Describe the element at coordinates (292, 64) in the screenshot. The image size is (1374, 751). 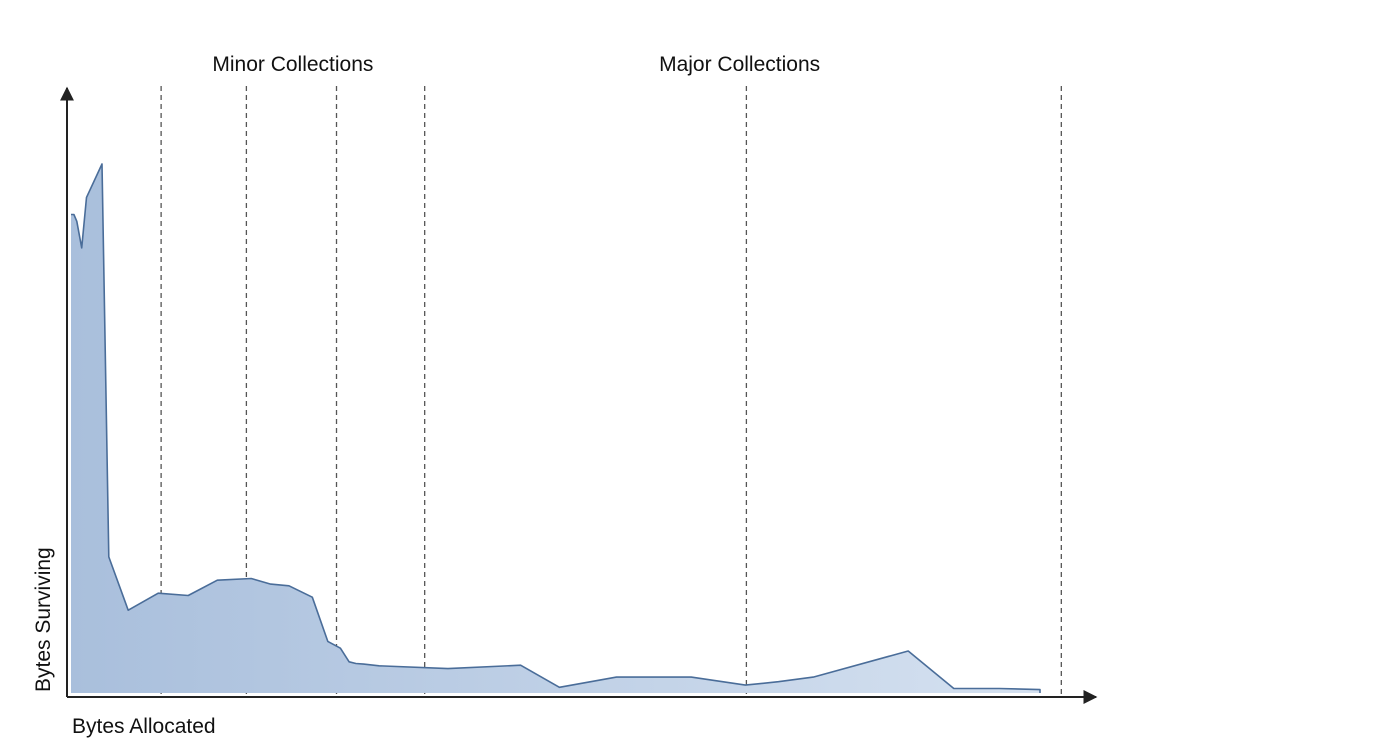
I see `annotation-label: Minor Collections` at that location.